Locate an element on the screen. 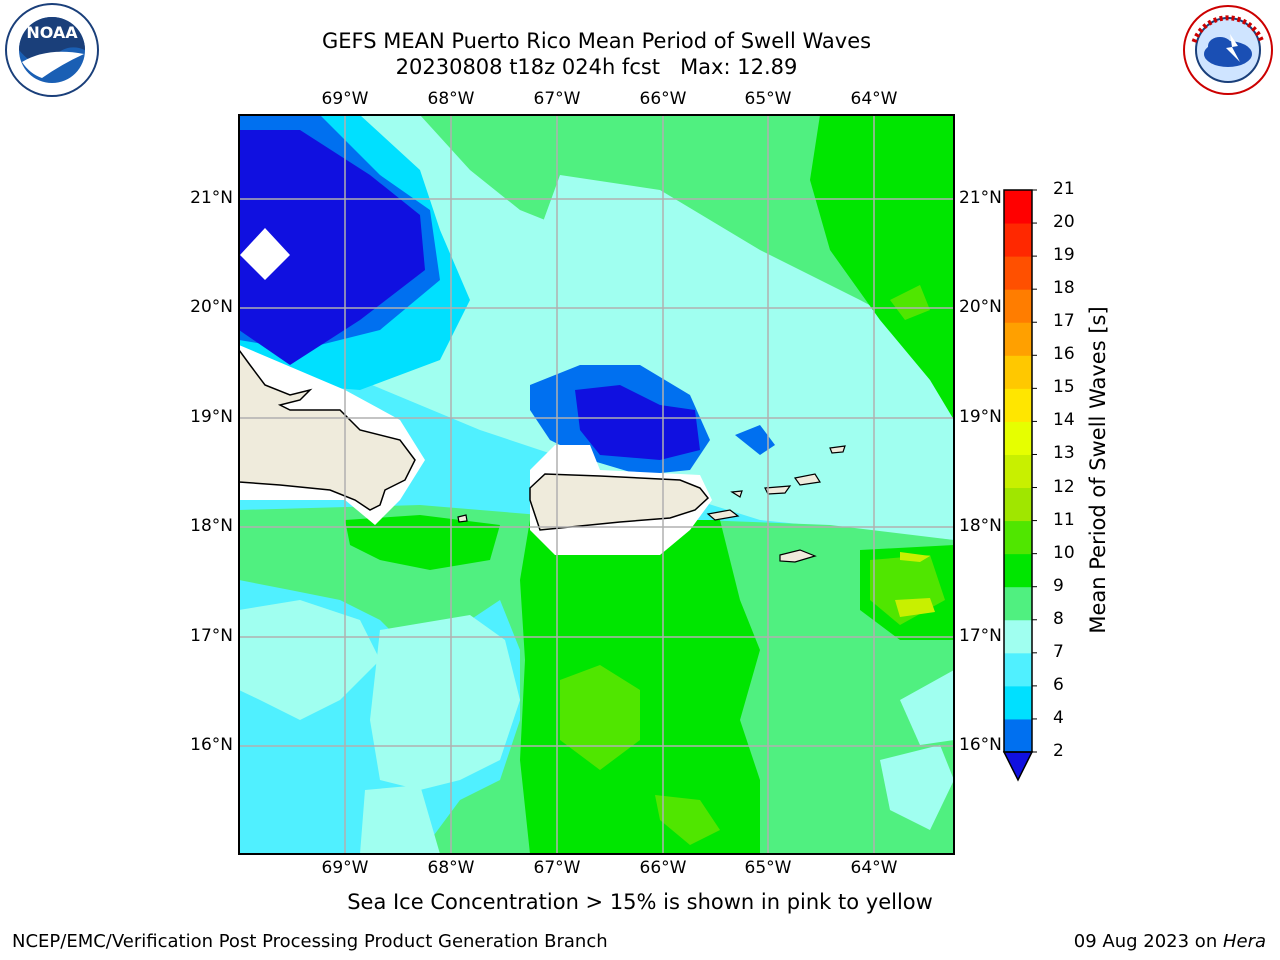 The width and height of the screenshot is (1280, 960). lat-label-right: 18°N is located at coordinates (980, 526).